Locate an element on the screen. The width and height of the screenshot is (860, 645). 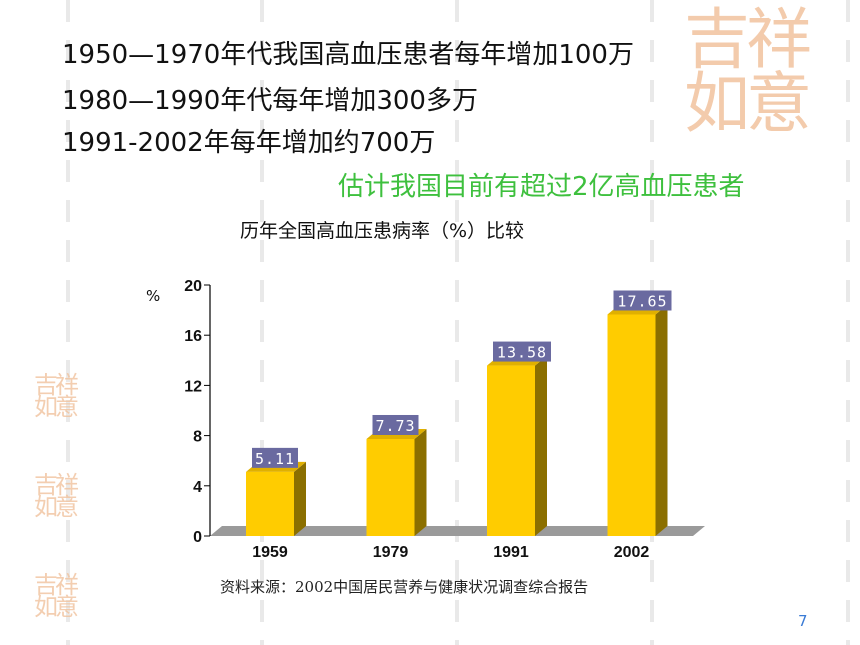
y-tick-label: 12 is located at coordinates (193, 386).